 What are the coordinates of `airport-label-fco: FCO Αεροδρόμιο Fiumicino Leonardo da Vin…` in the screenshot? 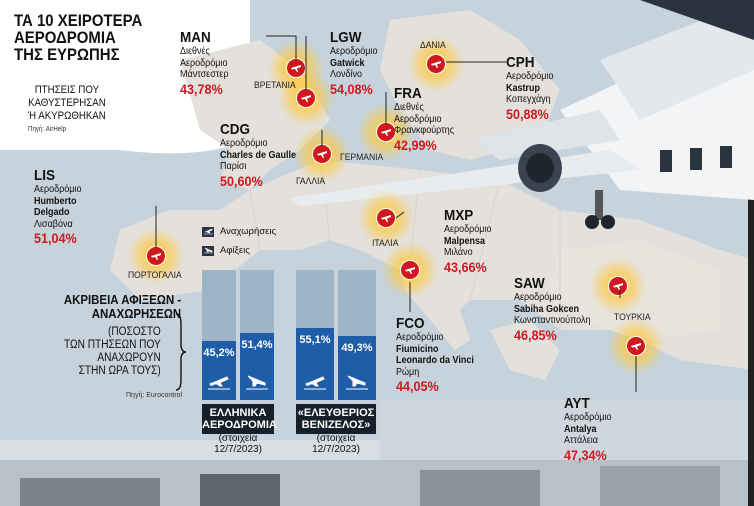 It's located at (435, 355).